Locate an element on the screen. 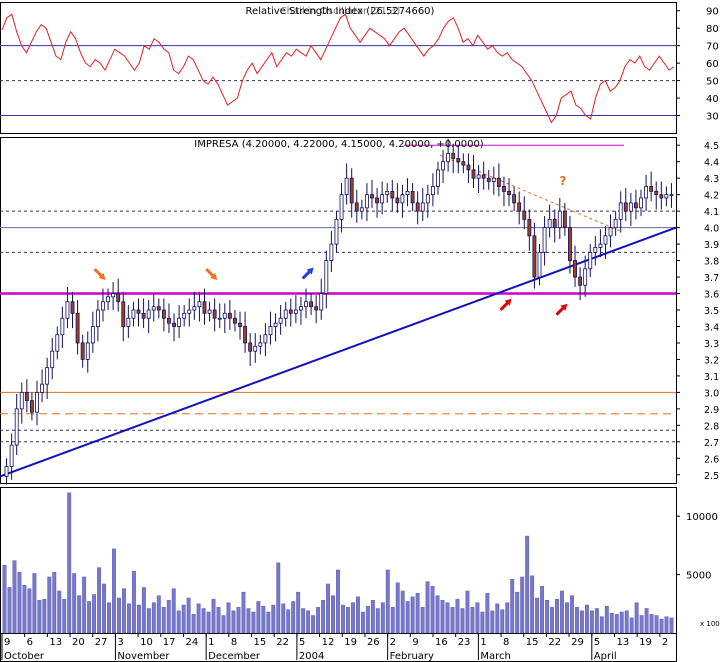  price-tick-label: 3.1 is located at coordinates (711, 377).